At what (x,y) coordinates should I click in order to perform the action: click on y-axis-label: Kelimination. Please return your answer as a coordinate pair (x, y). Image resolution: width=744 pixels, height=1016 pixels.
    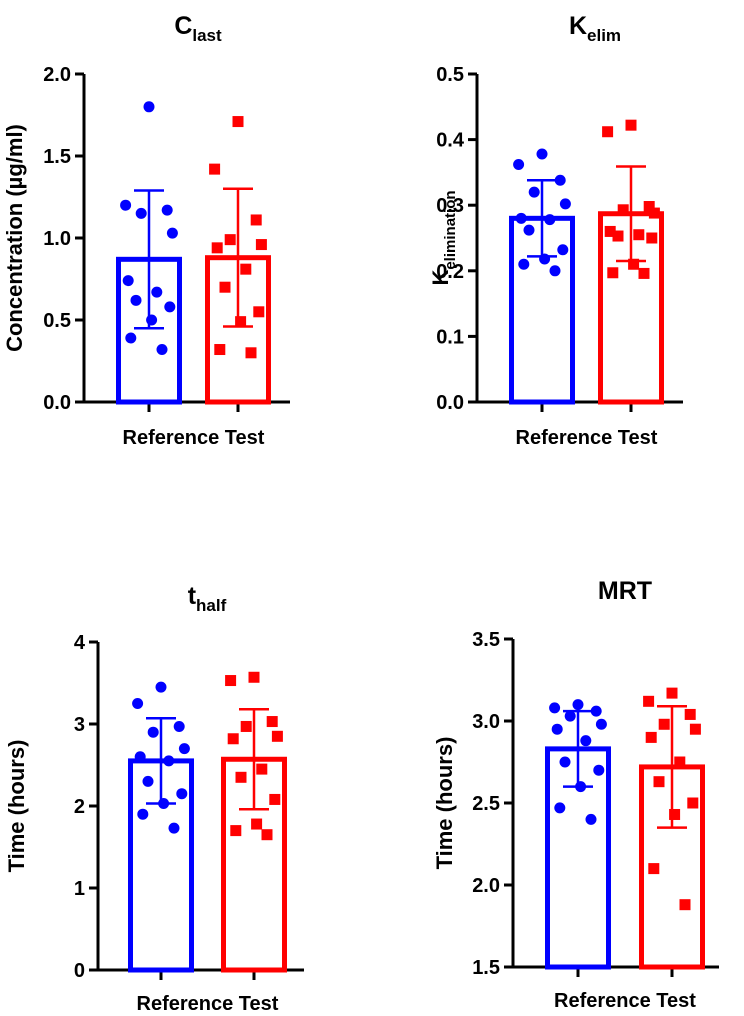
    Looking at the image, I should click on (443, 237).